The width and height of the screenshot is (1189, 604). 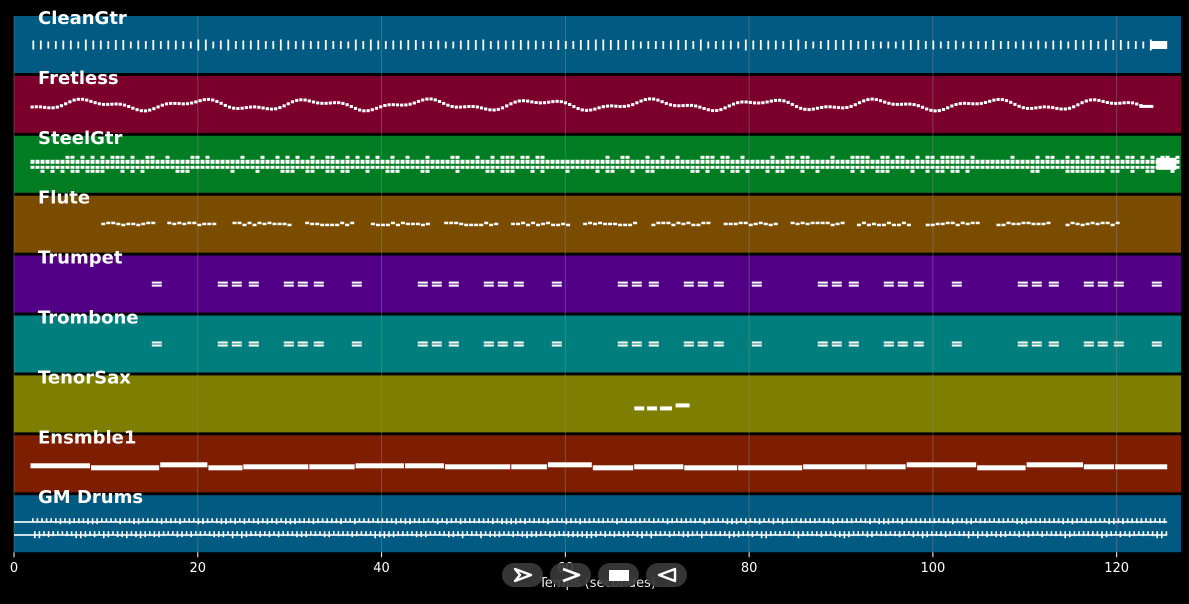 I want to click on rewind-button, so click(x=666, y=575).